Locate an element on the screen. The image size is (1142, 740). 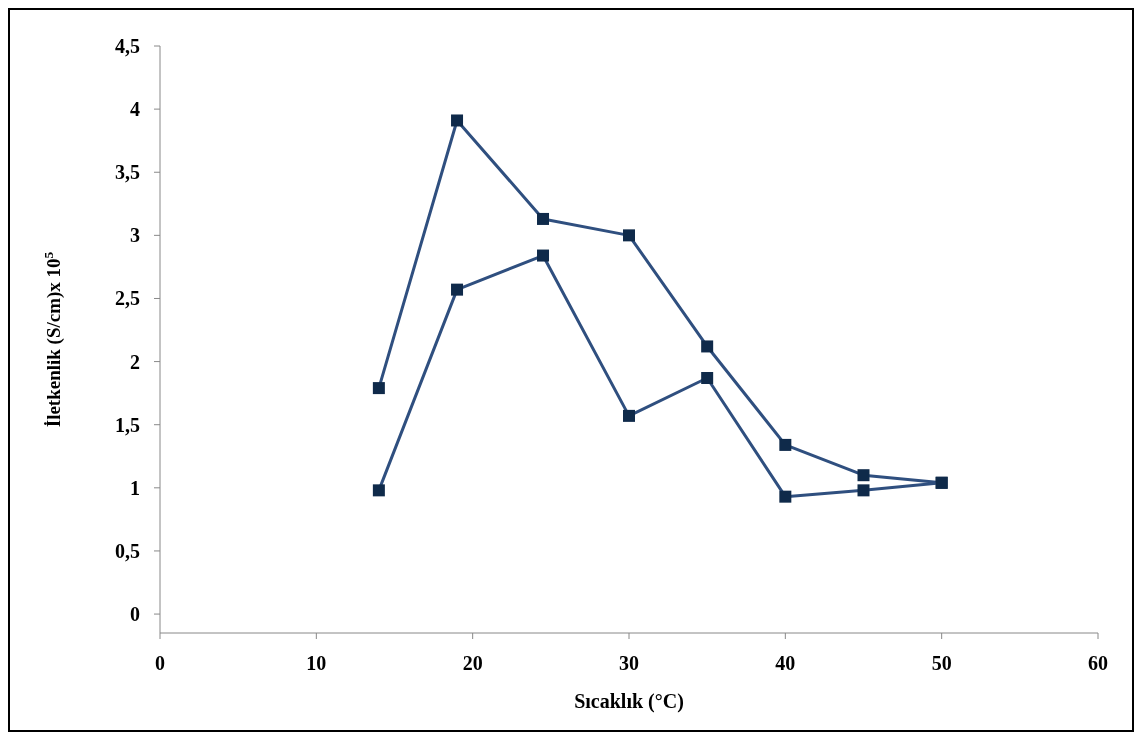
y-tick-label: 4 is located at coordinates (135, 109).